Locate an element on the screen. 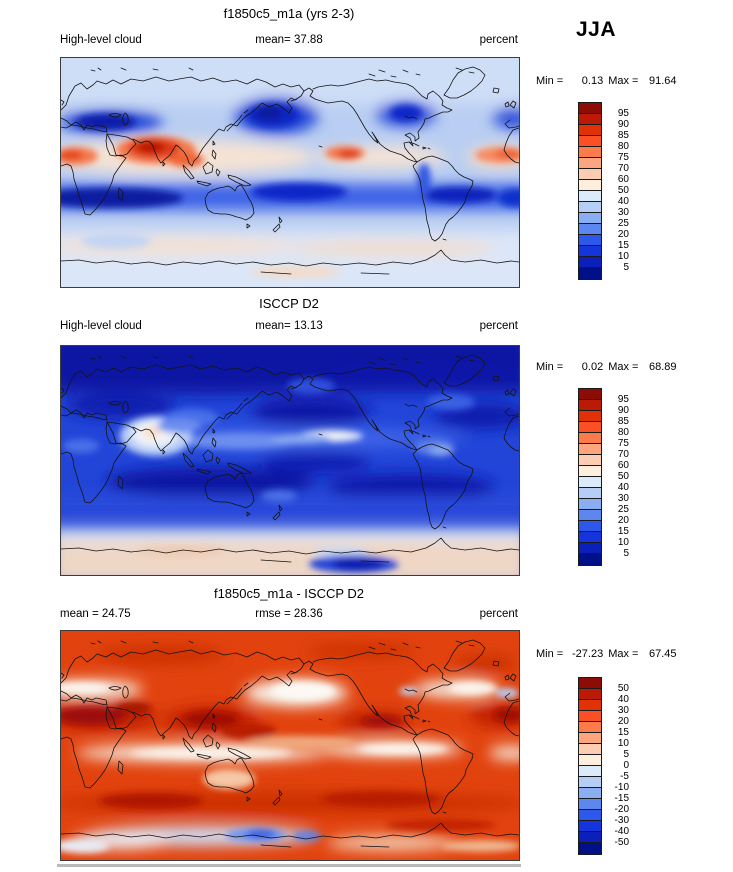 The image size is (733, 872). panel3-header-row: mean = 24.75 rmse = 28.36 percent is located at coordinates (289, 615).